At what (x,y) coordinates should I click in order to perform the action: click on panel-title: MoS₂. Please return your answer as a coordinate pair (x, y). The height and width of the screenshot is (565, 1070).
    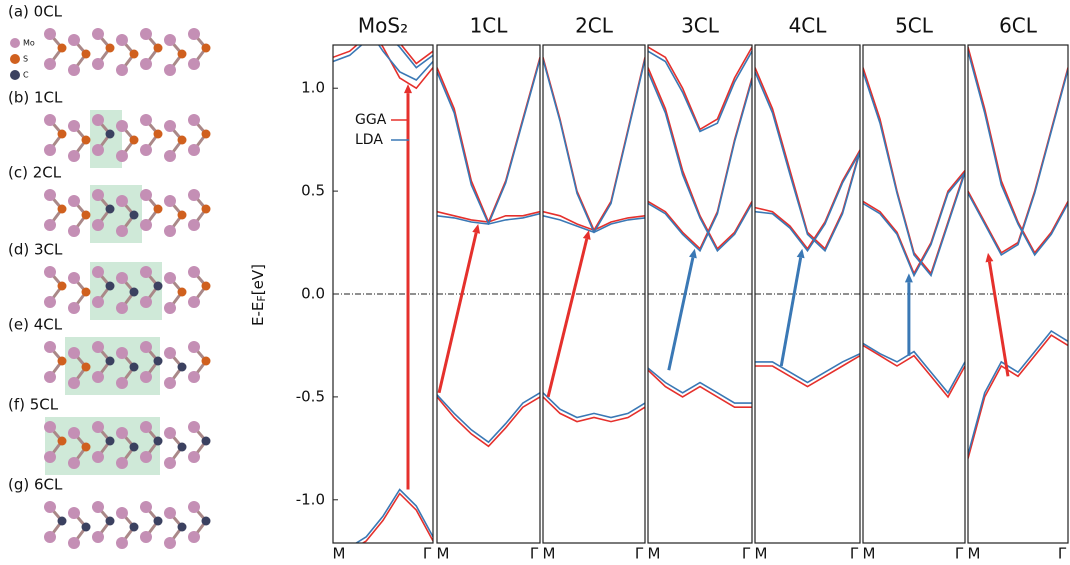
    Looking at the image, I should click on (383, 26).